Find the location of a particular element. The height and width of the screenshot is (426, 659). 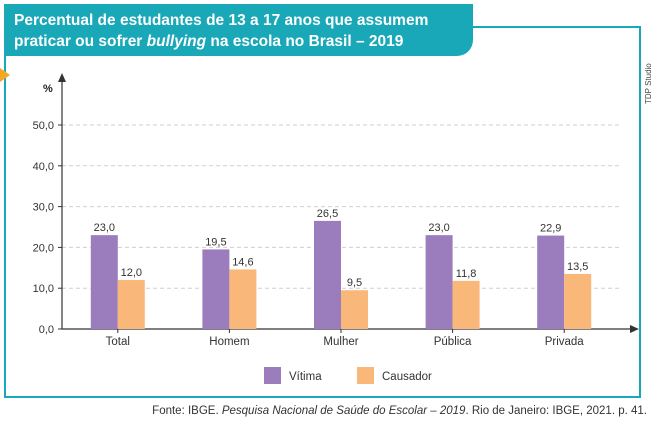

bar-value-label: 9,5 is located at coordinates (354, 283).